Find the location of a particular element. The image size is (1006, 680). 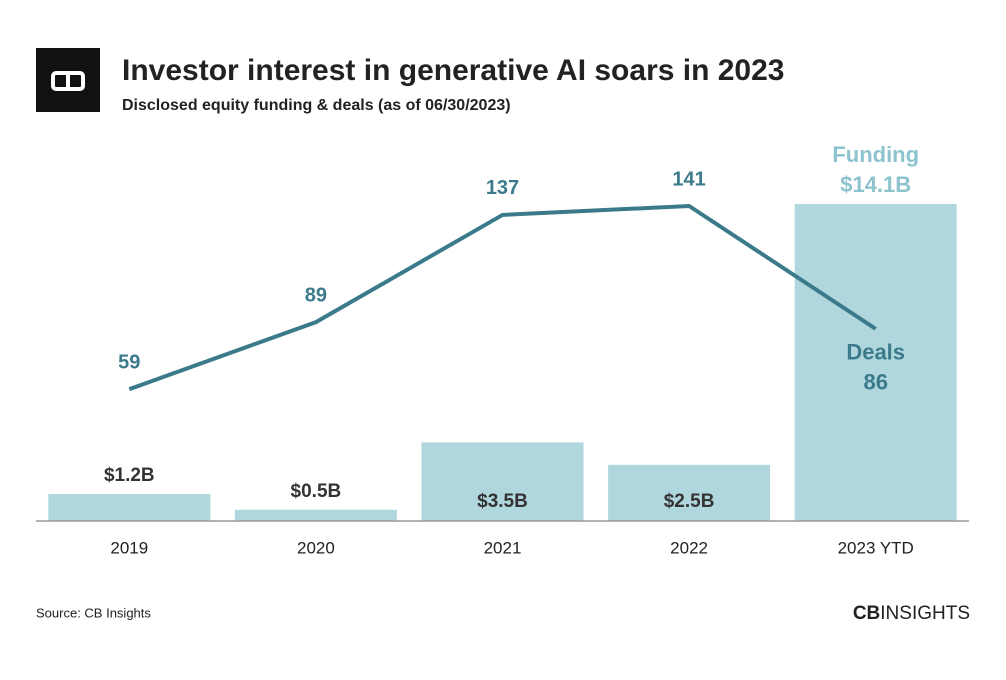

brand-logo: CBINSIGHTS is located at coordinates (911, 613).